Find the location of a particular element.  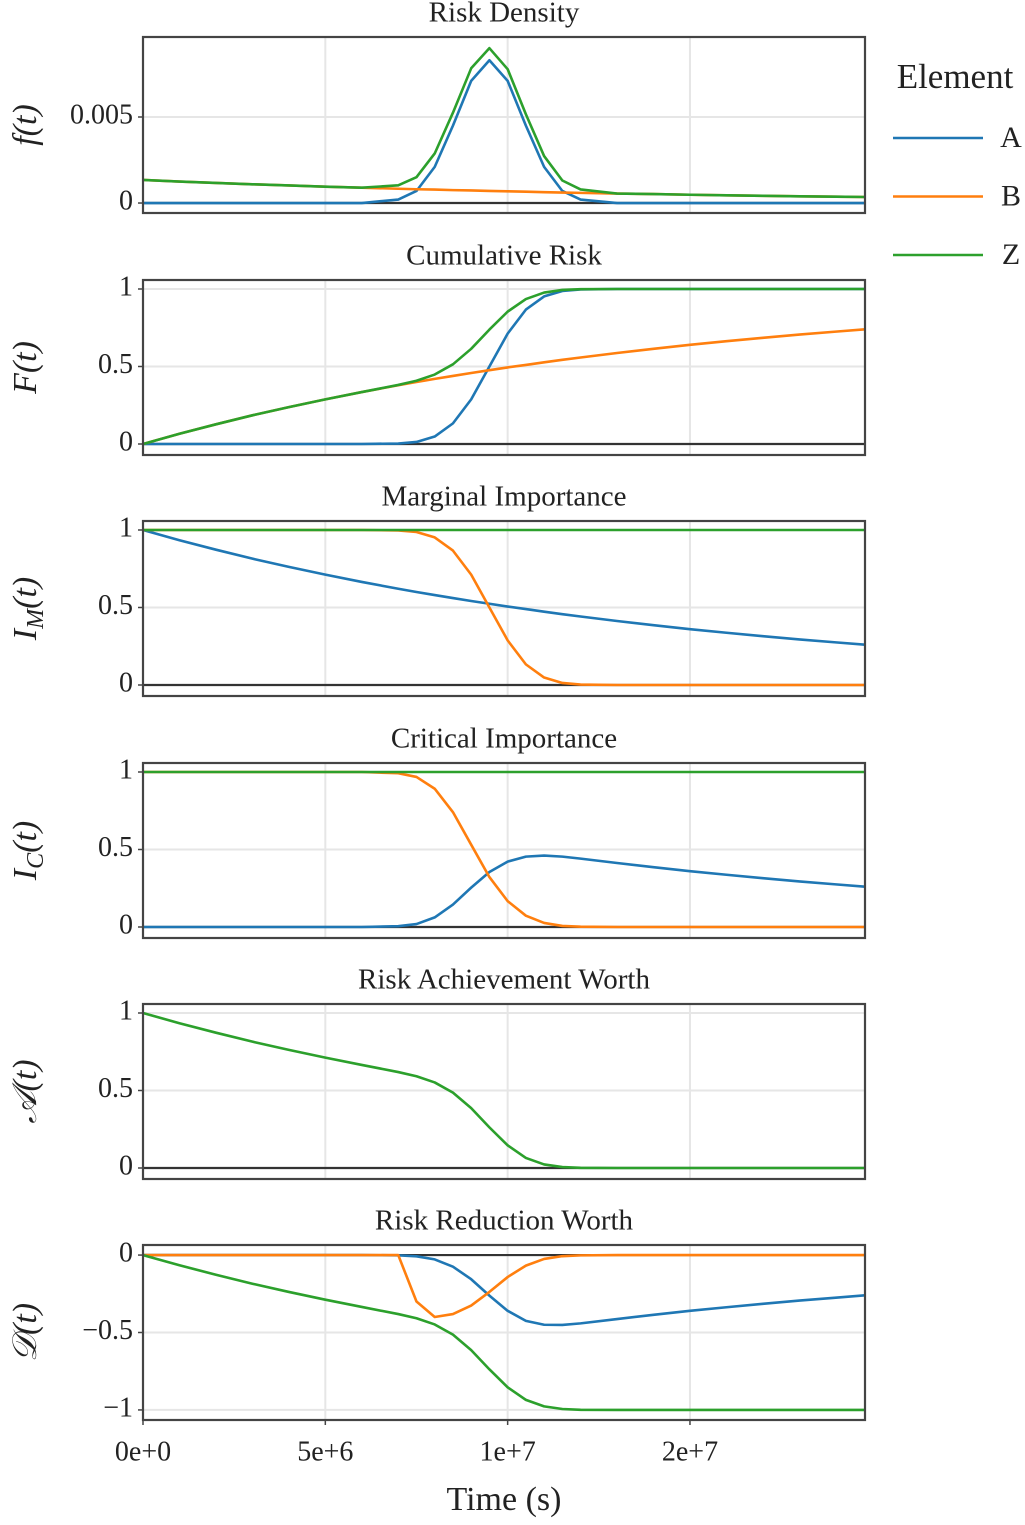

x-tick-label: 0e+0 is located at coordinates (143, 1451).